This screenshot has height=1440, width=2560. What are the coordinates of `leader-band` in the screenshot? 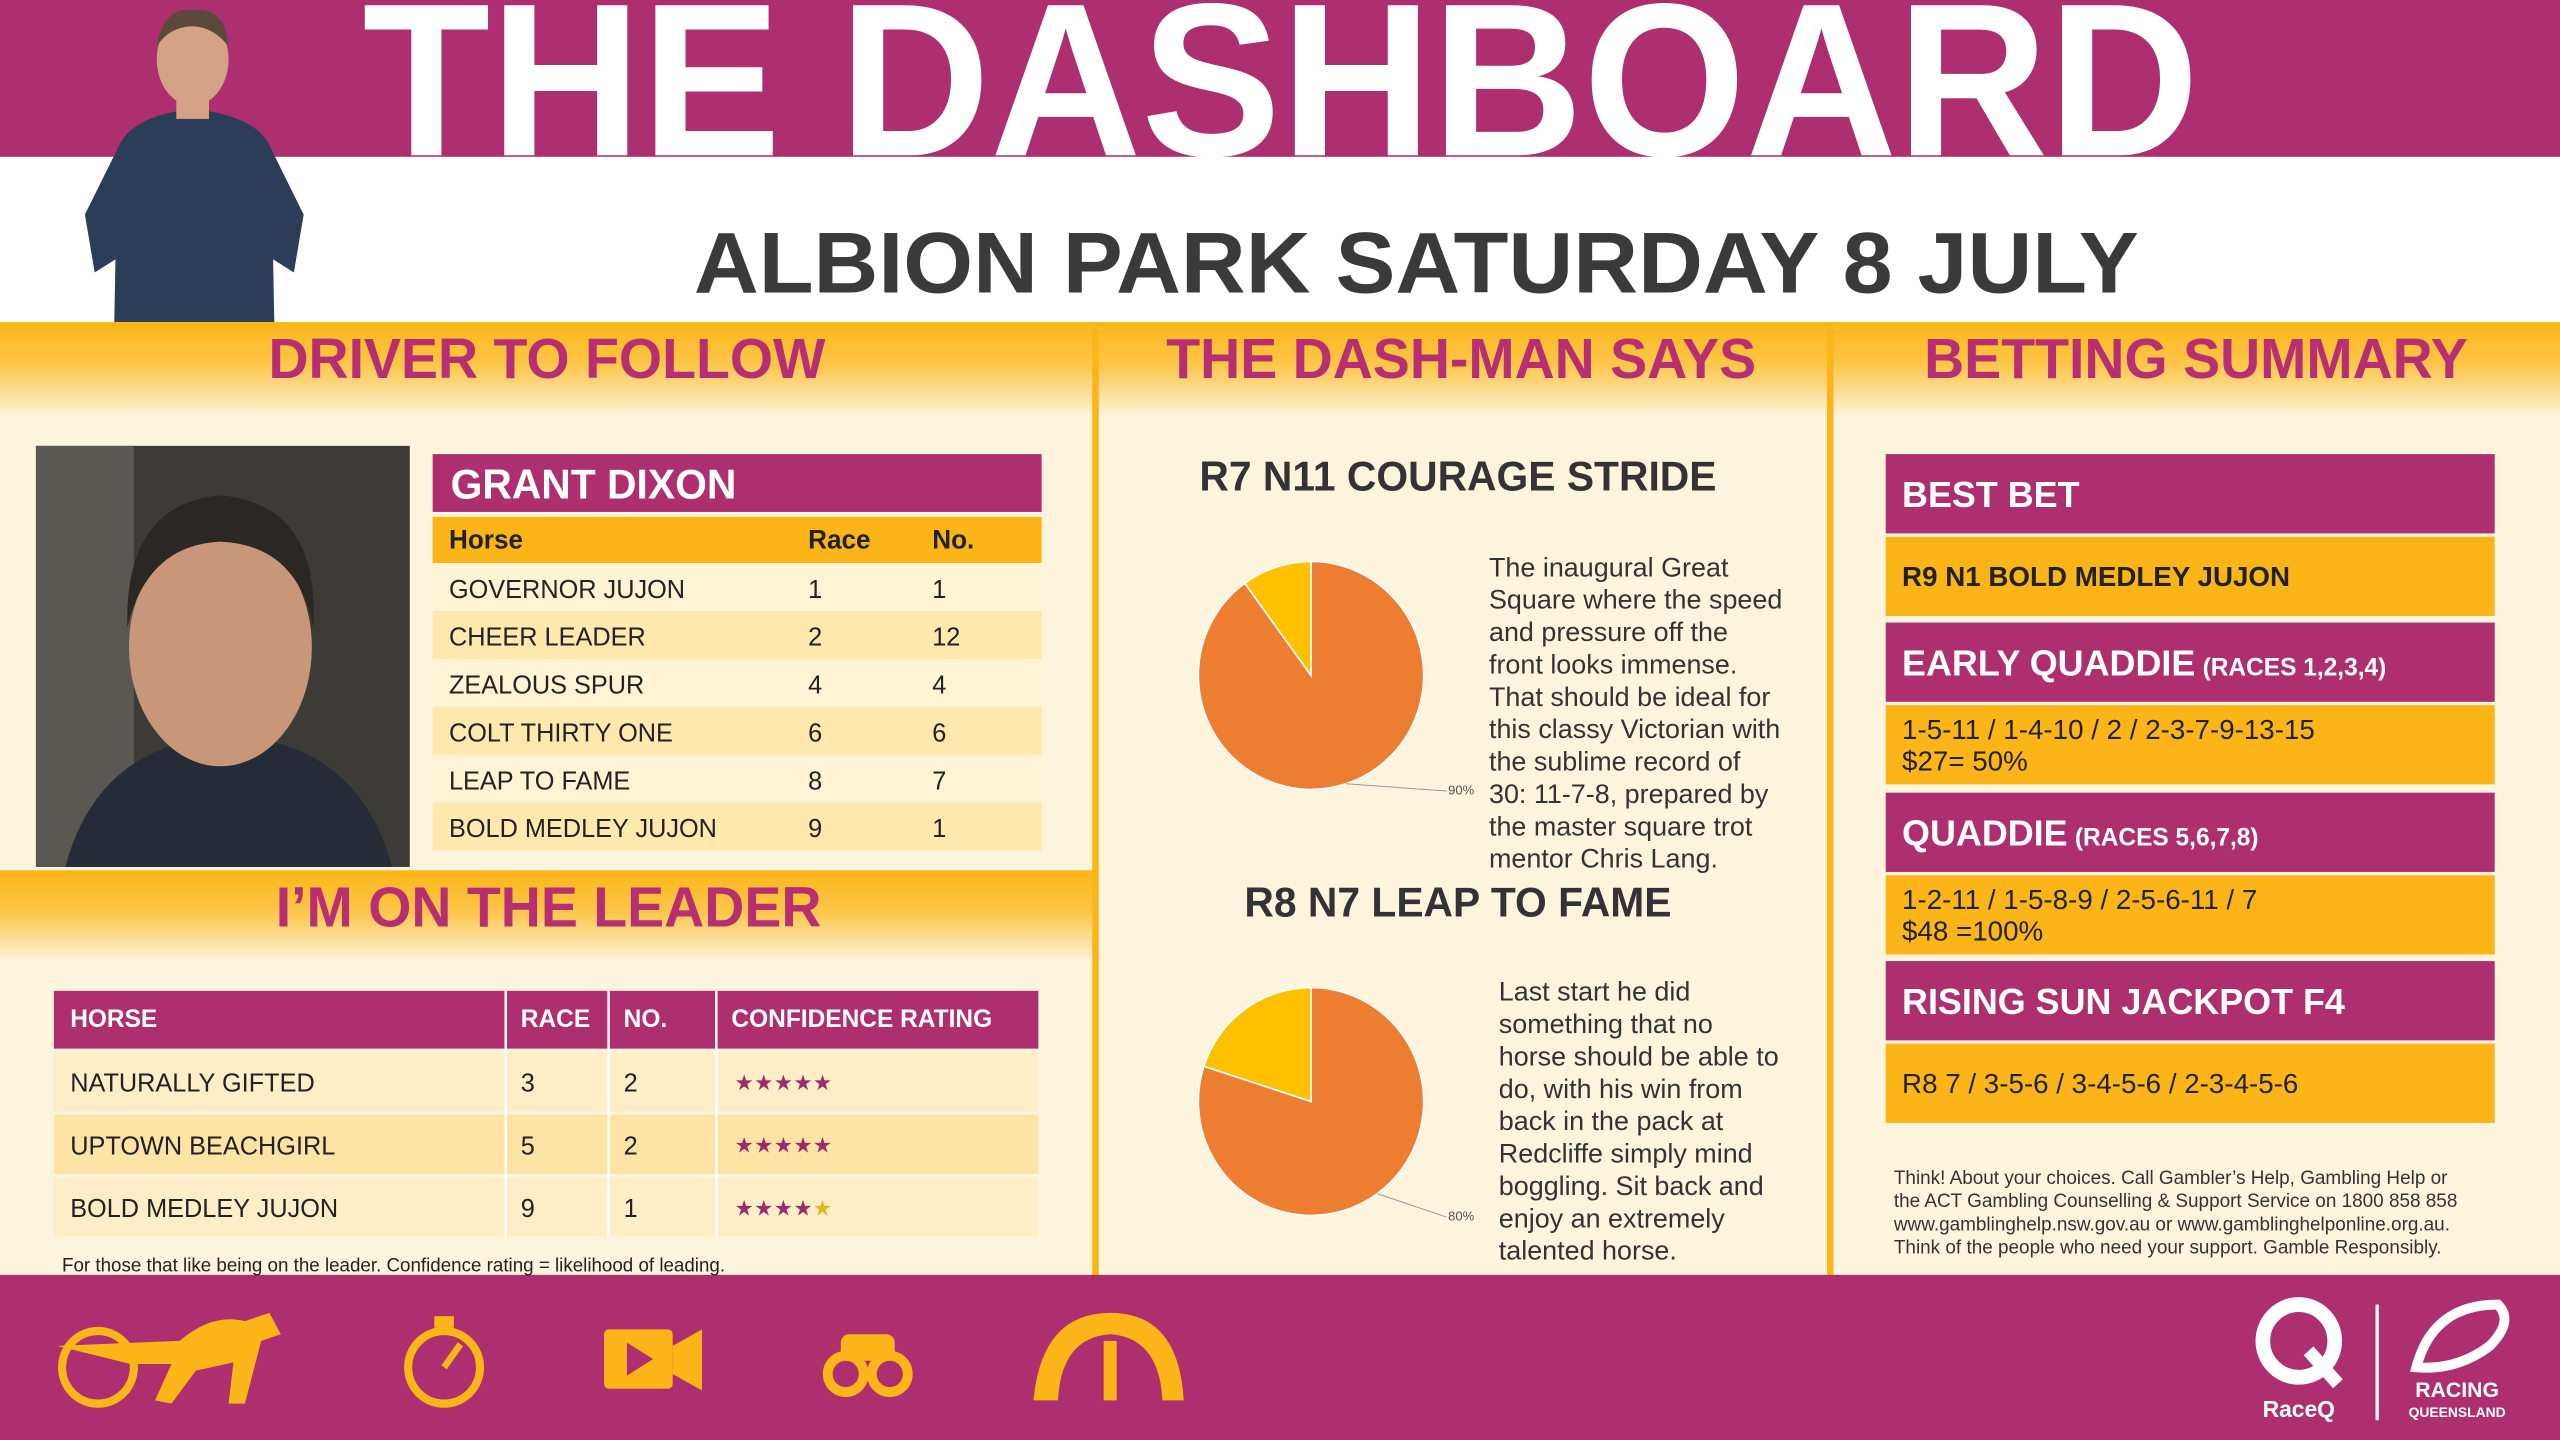 It's located at (547, 916).